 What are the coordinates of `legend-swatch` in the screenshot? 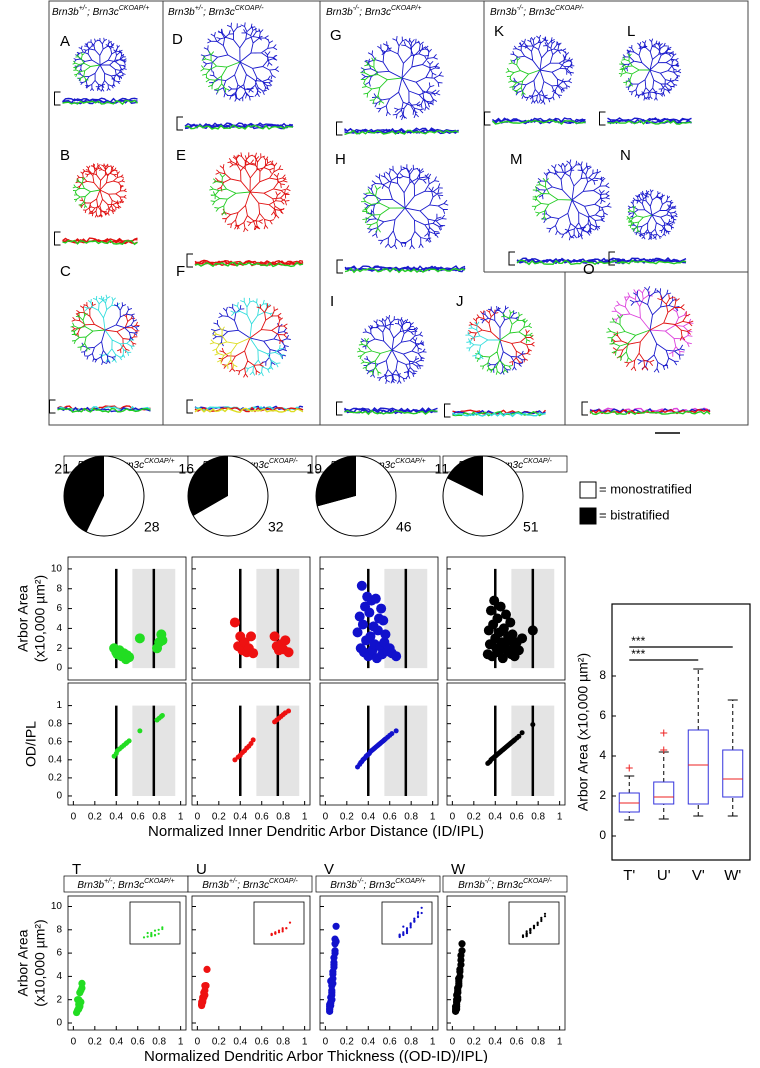 It's located at (588, 490).